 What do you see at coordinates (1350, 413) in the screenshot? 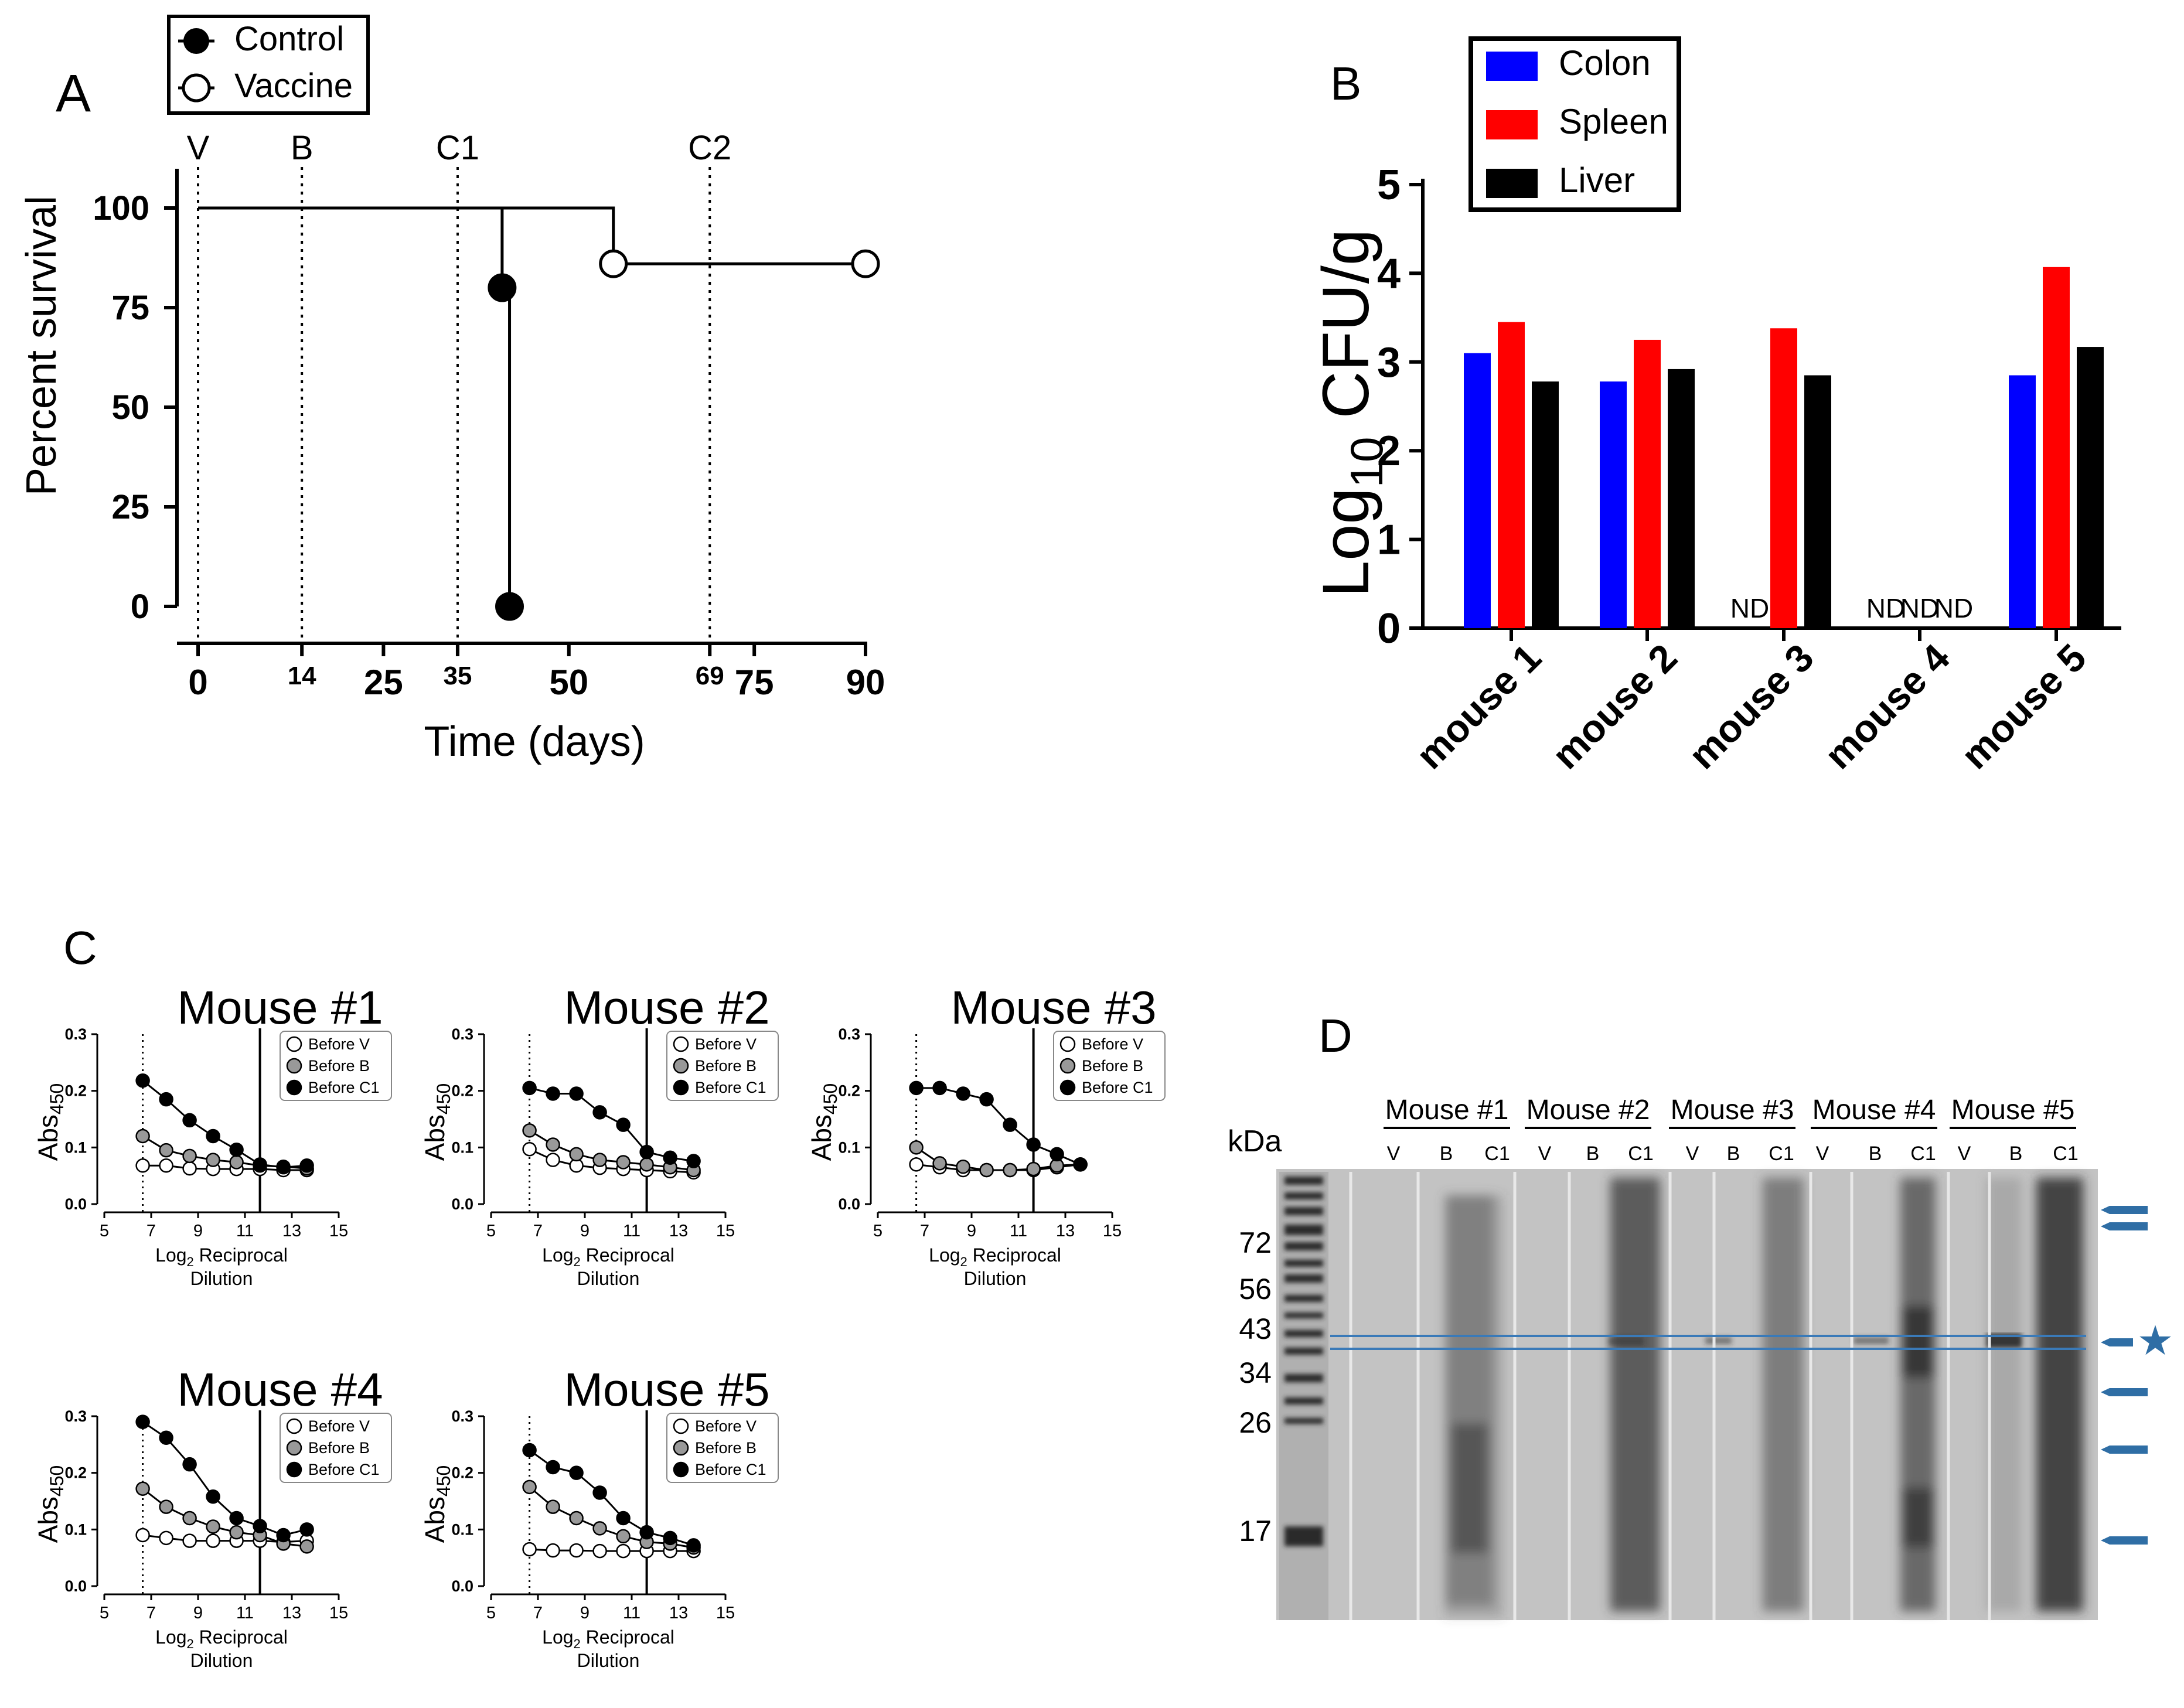
I see `y-axis-label-b: Log10 CFU/g` at bounding box center [1350, 413].